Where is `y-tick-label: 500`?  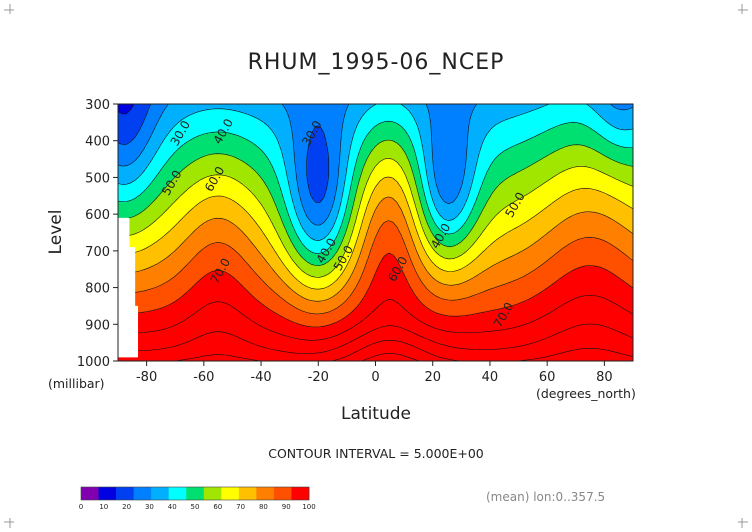
y-tick-label: 500 is located at coordinates (97, 178).